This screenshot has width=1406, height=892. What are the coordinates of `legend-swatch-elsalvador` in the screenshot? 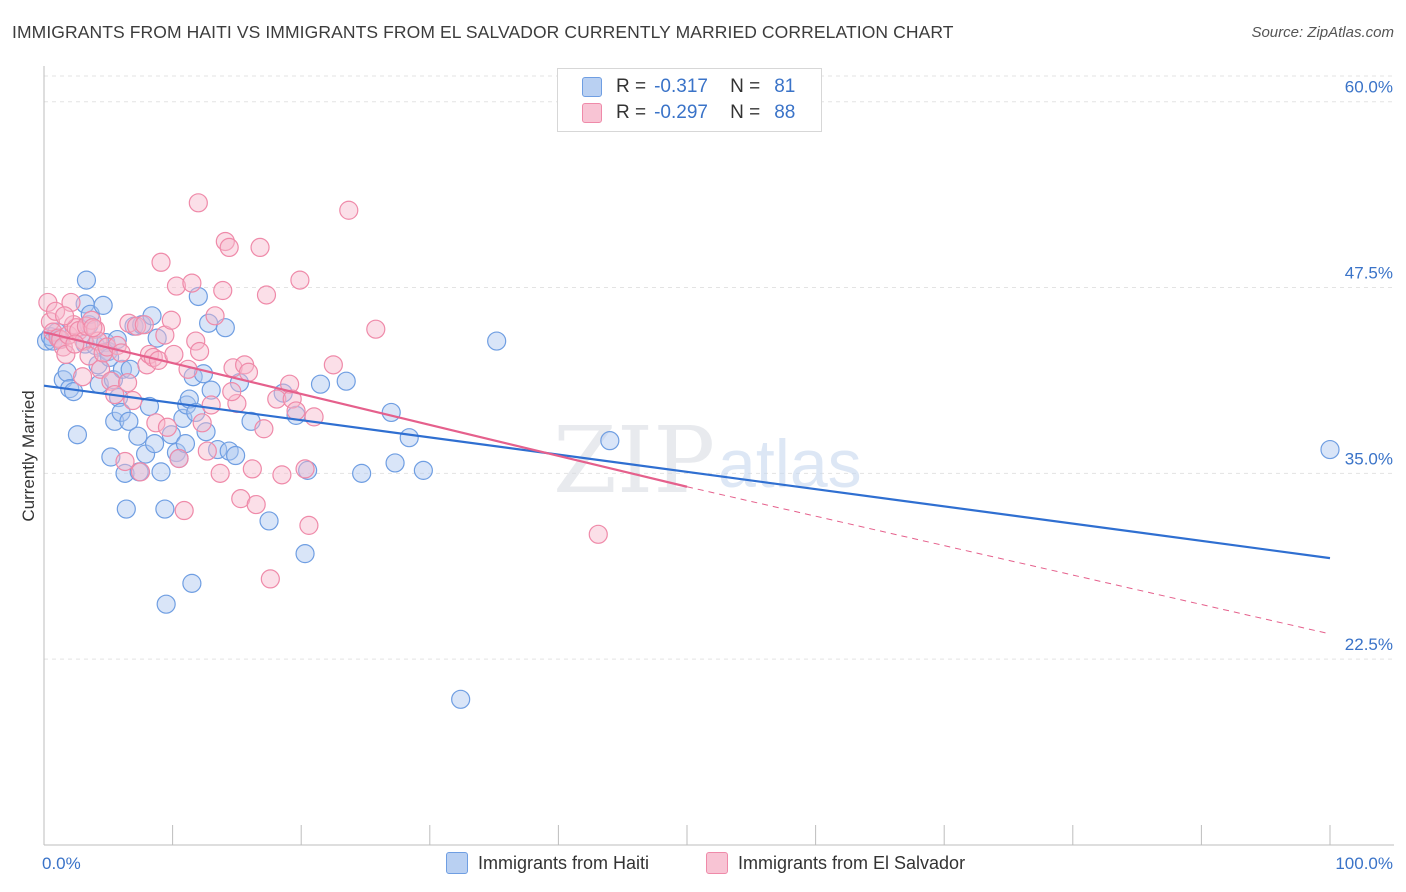 It's located at (717, 863).